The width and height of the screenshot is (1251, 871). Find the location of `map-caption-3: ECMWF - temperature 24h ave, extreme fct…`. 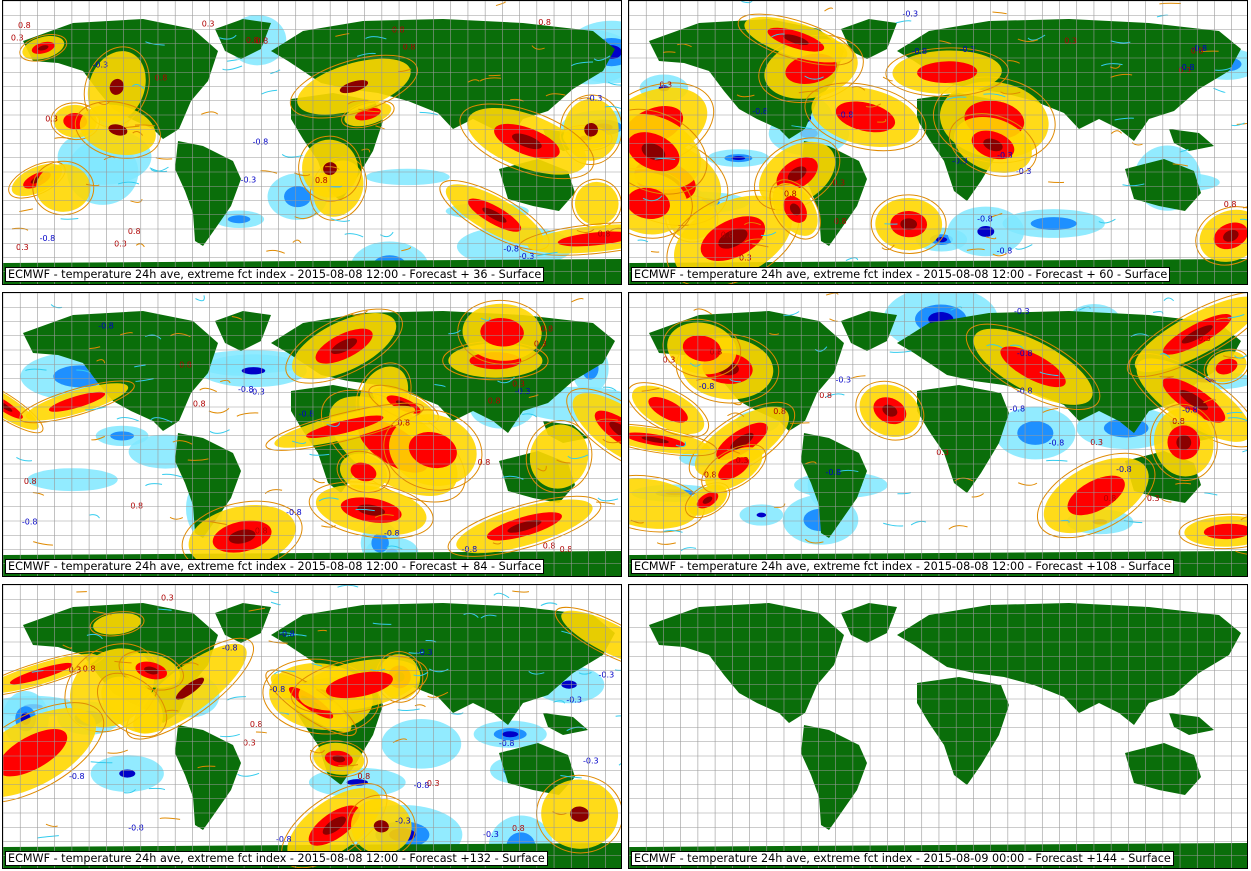

map-caption-3: ECMWF - temperature 24h ave, extreme fct… is located at coordinates (275, 566).